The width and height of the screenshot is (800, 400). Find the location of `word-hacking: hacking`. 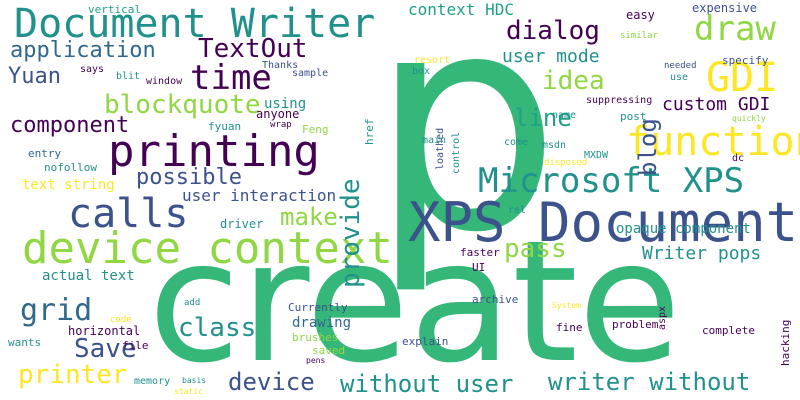

word-hacking: hacking is located at coordinates (785, 342).